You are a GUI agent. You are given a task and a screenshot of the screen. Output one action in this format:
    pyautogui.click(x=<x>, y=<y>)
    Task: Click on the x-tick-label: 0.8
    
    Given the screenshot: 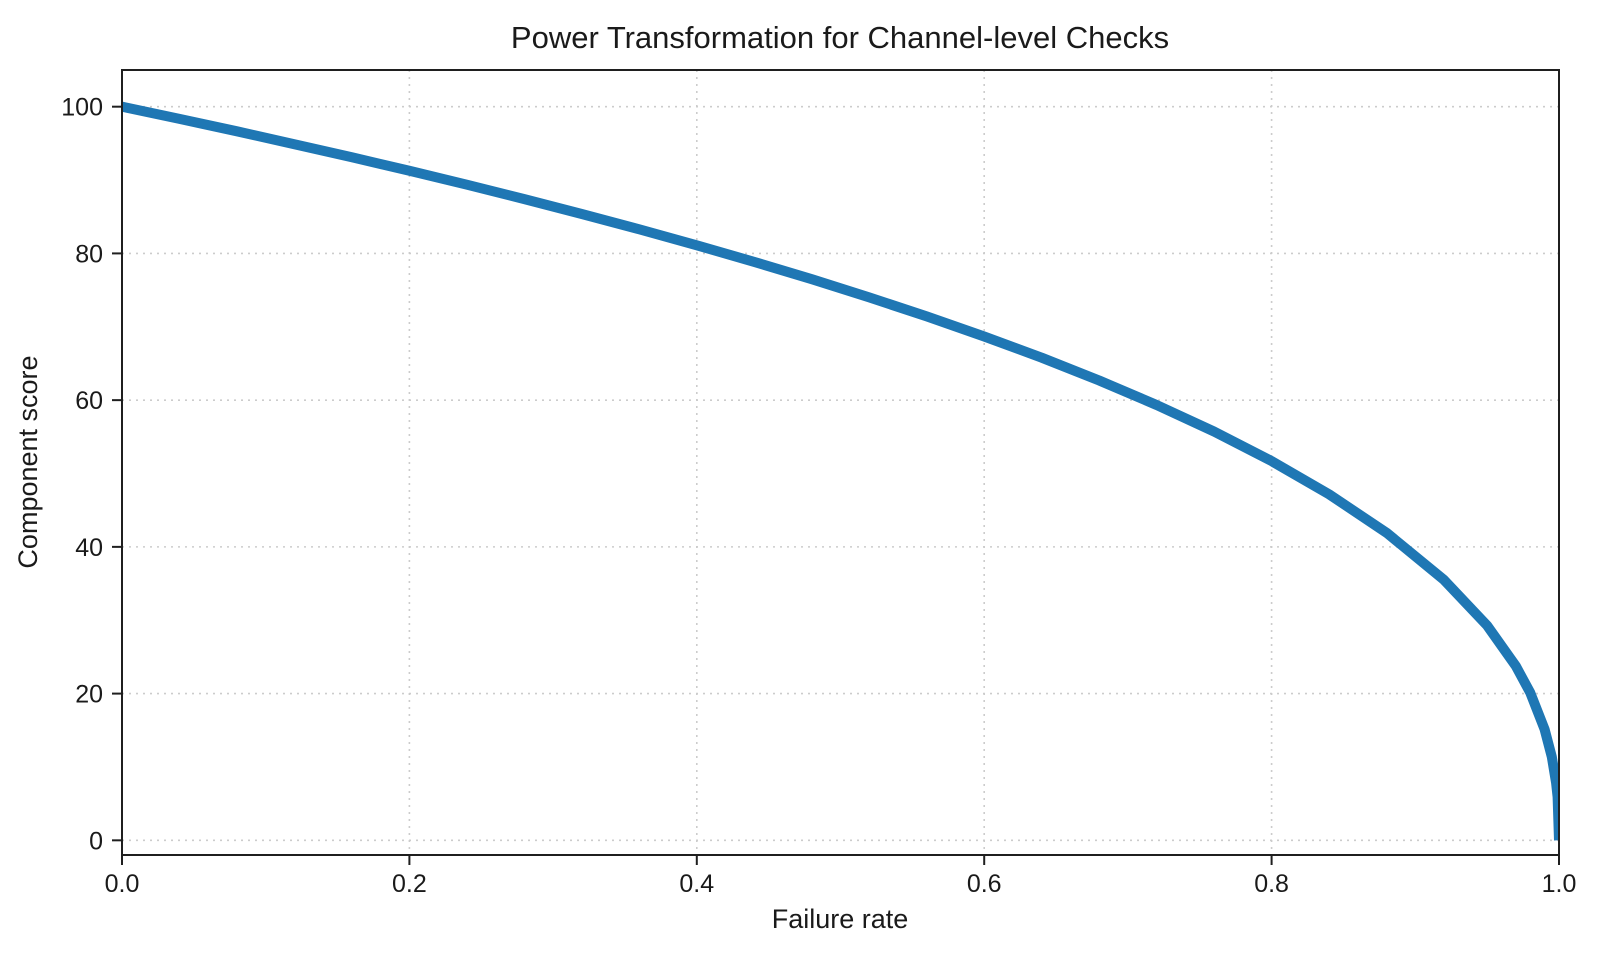 What is the action you would take?
    pyautogui.click(x=1271, y=884)
    